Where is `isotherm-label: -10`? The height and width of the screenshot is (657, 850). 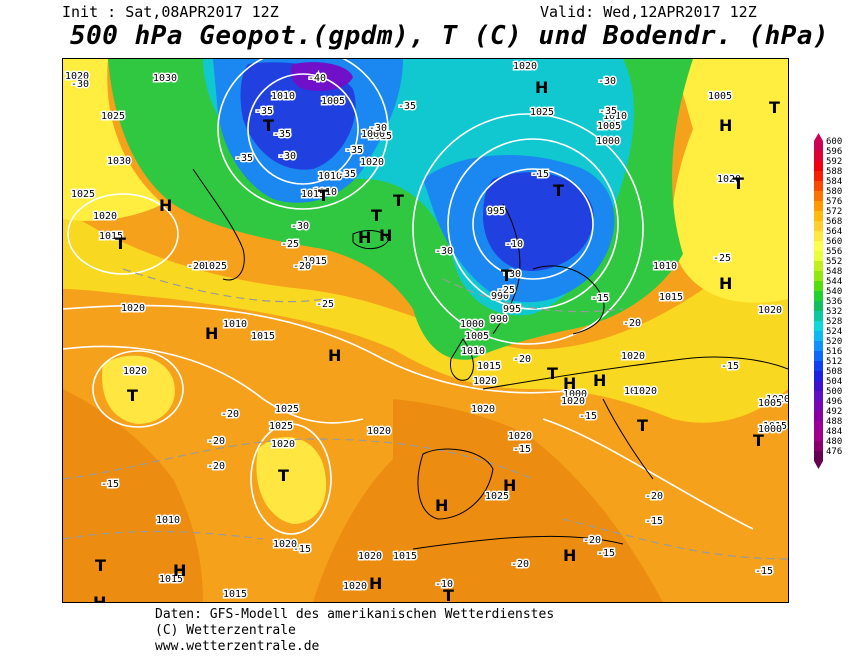
isotherm-label: -10 is located at coordinates (514, 244).